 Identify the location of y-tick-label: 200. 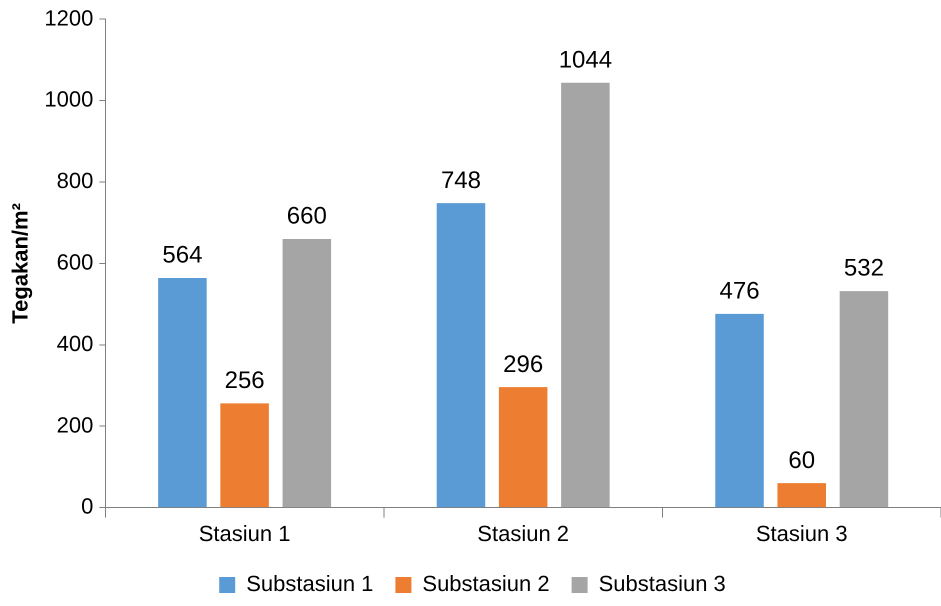
(75, 425).